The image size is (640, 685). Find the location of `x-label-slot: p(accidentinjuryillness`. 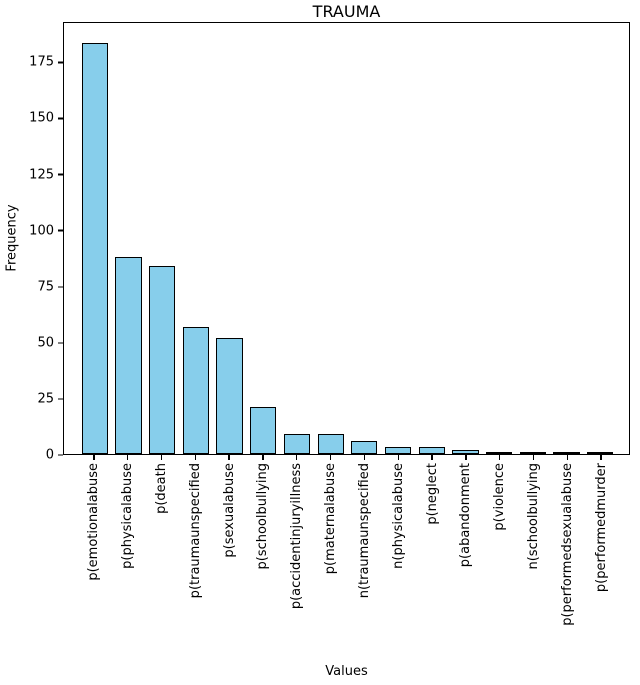

x-label-slot: p(accidentinjuryillness is located at coordinates (297, 561).